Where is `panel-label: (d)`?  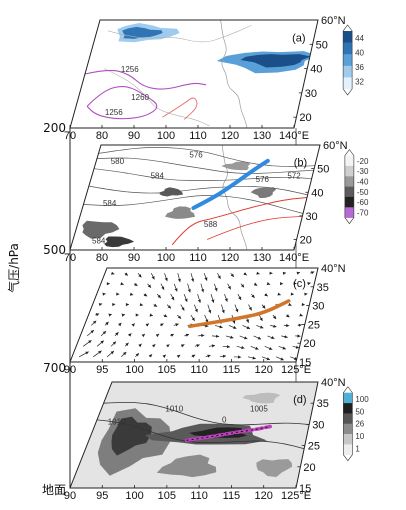 panel-label: (d) is located at coordinates (299, 400).